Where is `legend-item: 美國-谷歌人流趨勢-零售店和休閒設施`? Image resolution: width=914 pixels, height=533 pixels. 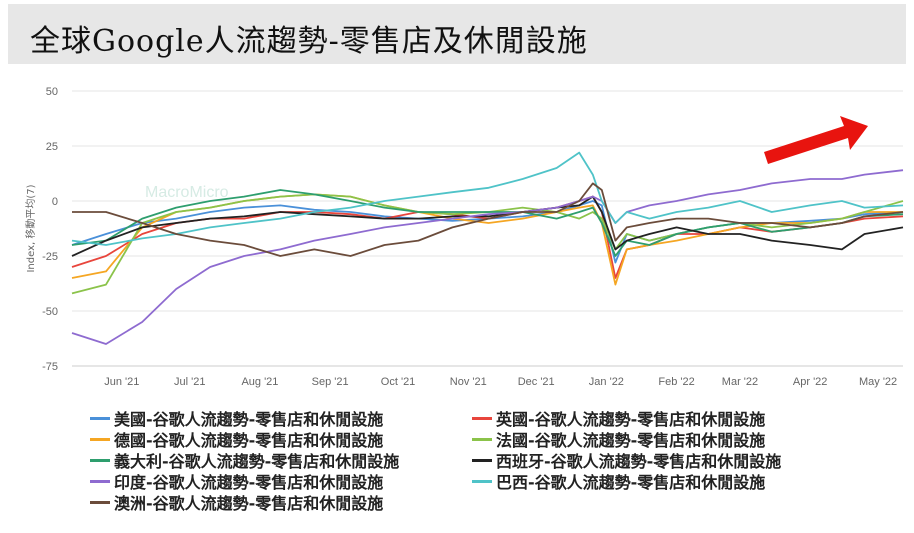 legend-item: 美國-谷歌人流趨勢-零售店和休閒設施 is located at coordinates (236, 418).